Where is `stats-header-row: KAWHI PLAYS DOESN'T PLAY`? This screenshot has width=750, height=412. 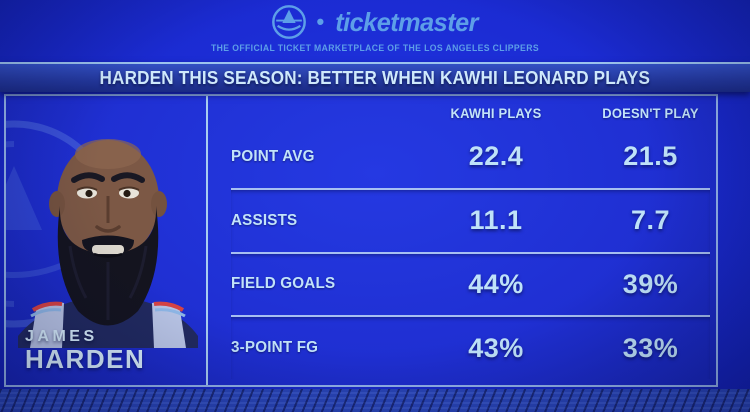
stats-header-row: KAWHI PLAYS DOESN'T PLAY is located at coordinates (470, 111).